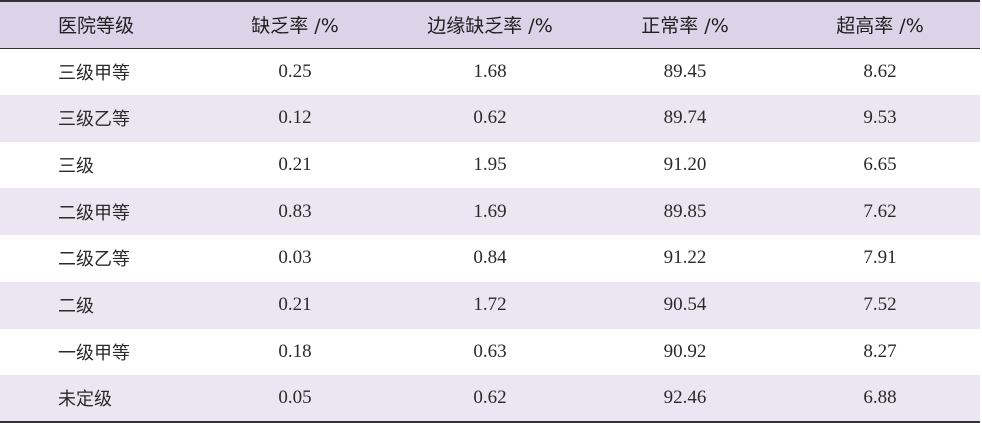  Describe the element at coordinates (880, 305) in the screenshot. I see `cell-excess-rate: 7.52` at that location.